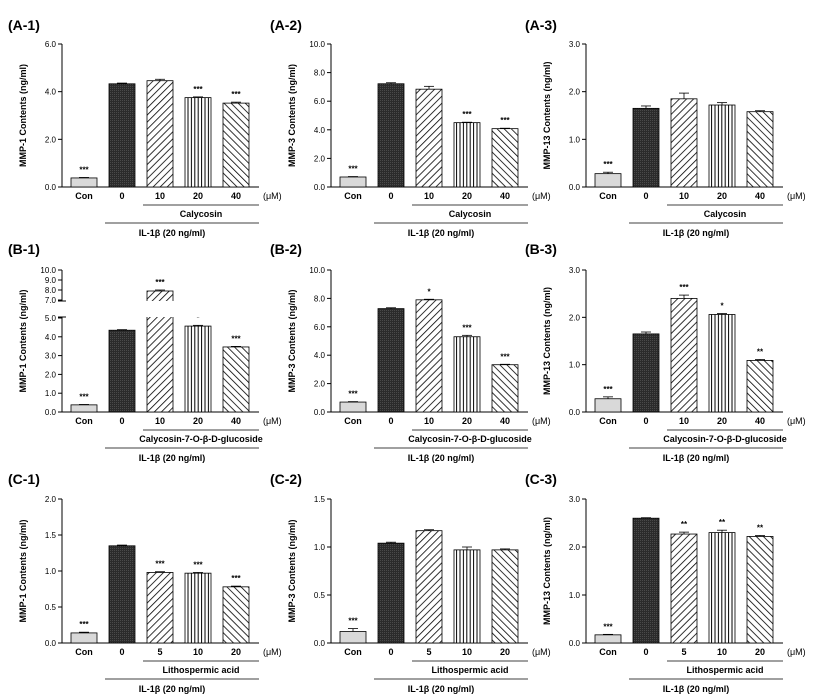  I want to click on y-tick-label: 5.0, so click(51, 318).